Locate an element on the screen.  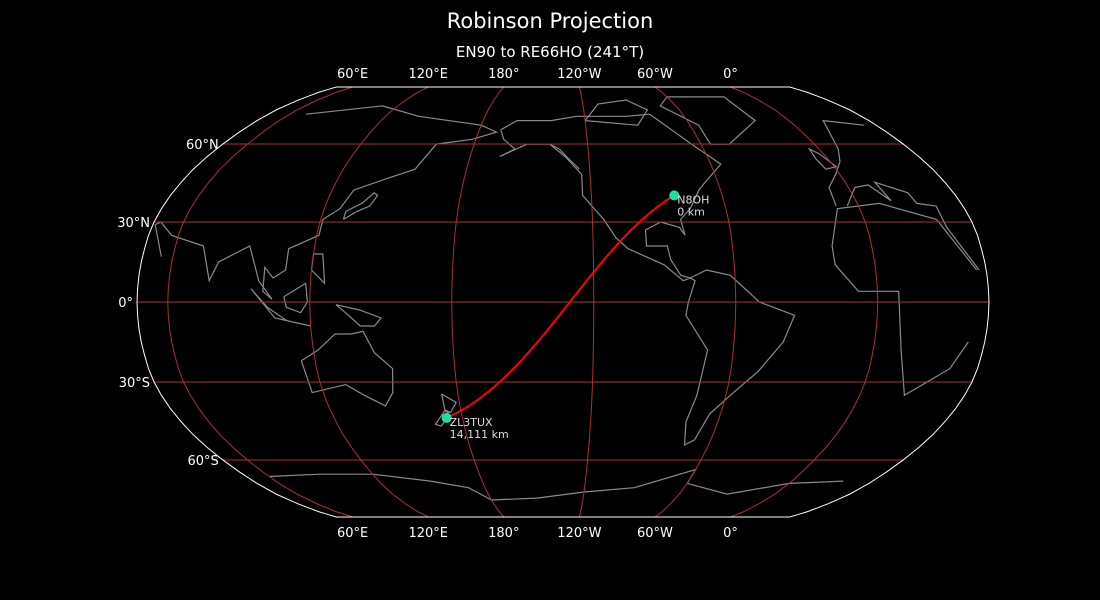
latitude-label: 30°N is located at coordinates (133, 223).